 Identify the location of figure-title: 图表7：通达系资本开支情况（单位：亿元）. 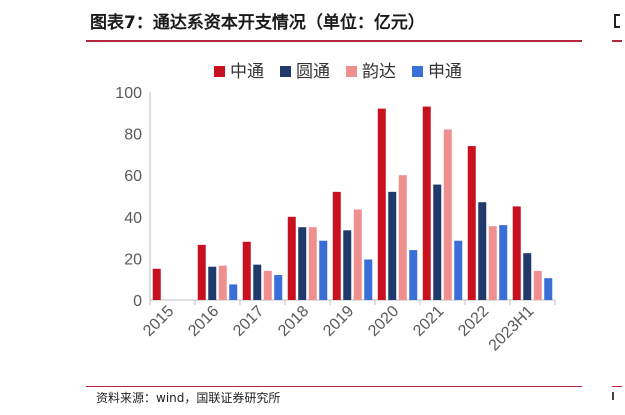
(257, 23).